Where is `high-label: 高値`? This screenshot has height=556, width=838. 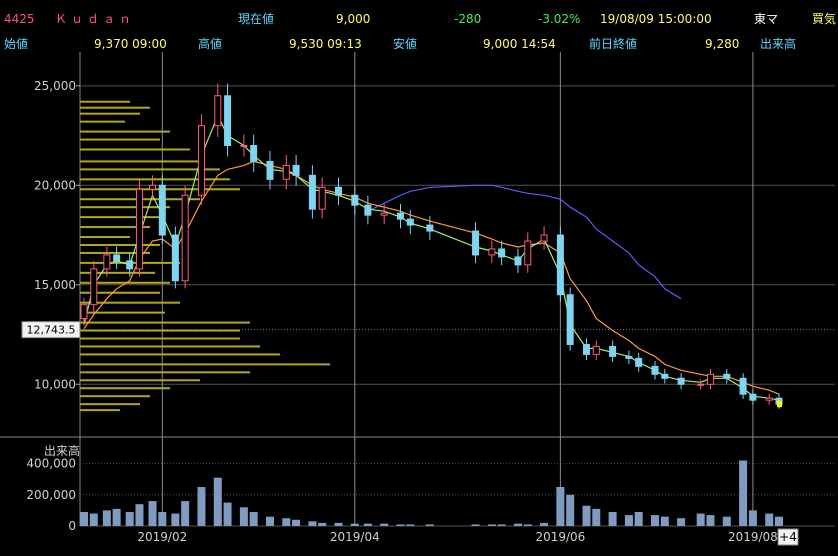
high-label: 高値 is located at coordinates (210, 44).